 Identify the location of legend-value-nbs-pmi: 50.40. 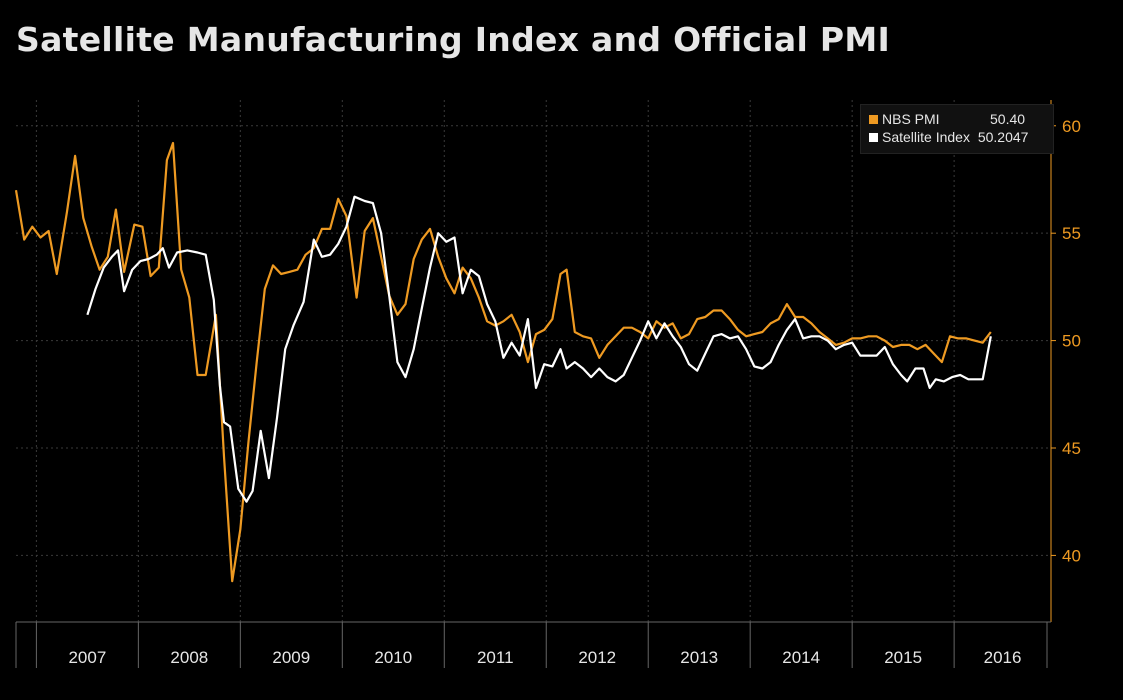
(1008, 119).